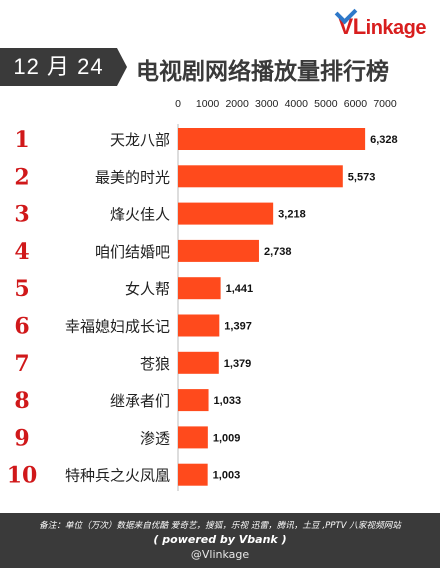 The height and width of the screenshot is (568, 440). Describe the element at coordinates (228, 401) in the screenshot. I see `value-label: 1,033` at that location.